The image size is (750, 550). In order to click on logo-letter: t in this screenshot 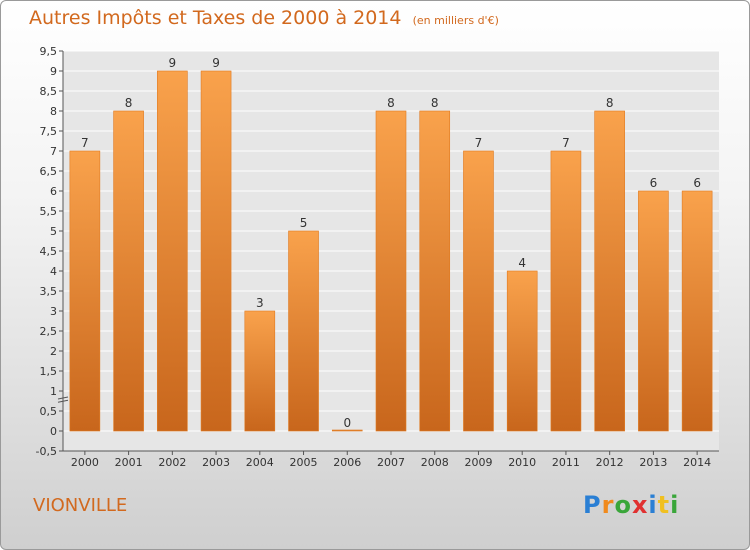, I will do `click(664, 505)`.